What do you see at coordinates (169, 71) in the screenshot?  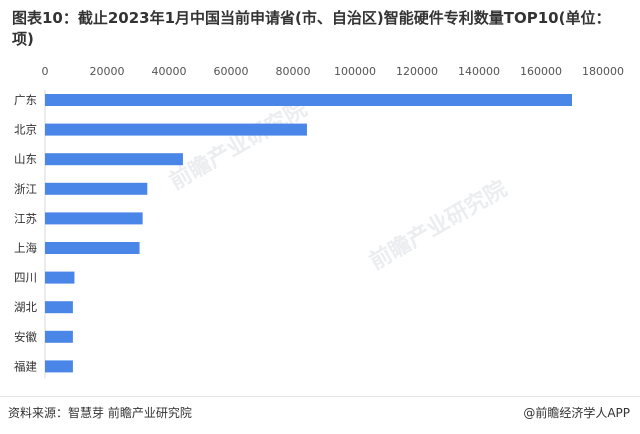 I see `x-tick-label: 40000` at bounding box center [169, 71].